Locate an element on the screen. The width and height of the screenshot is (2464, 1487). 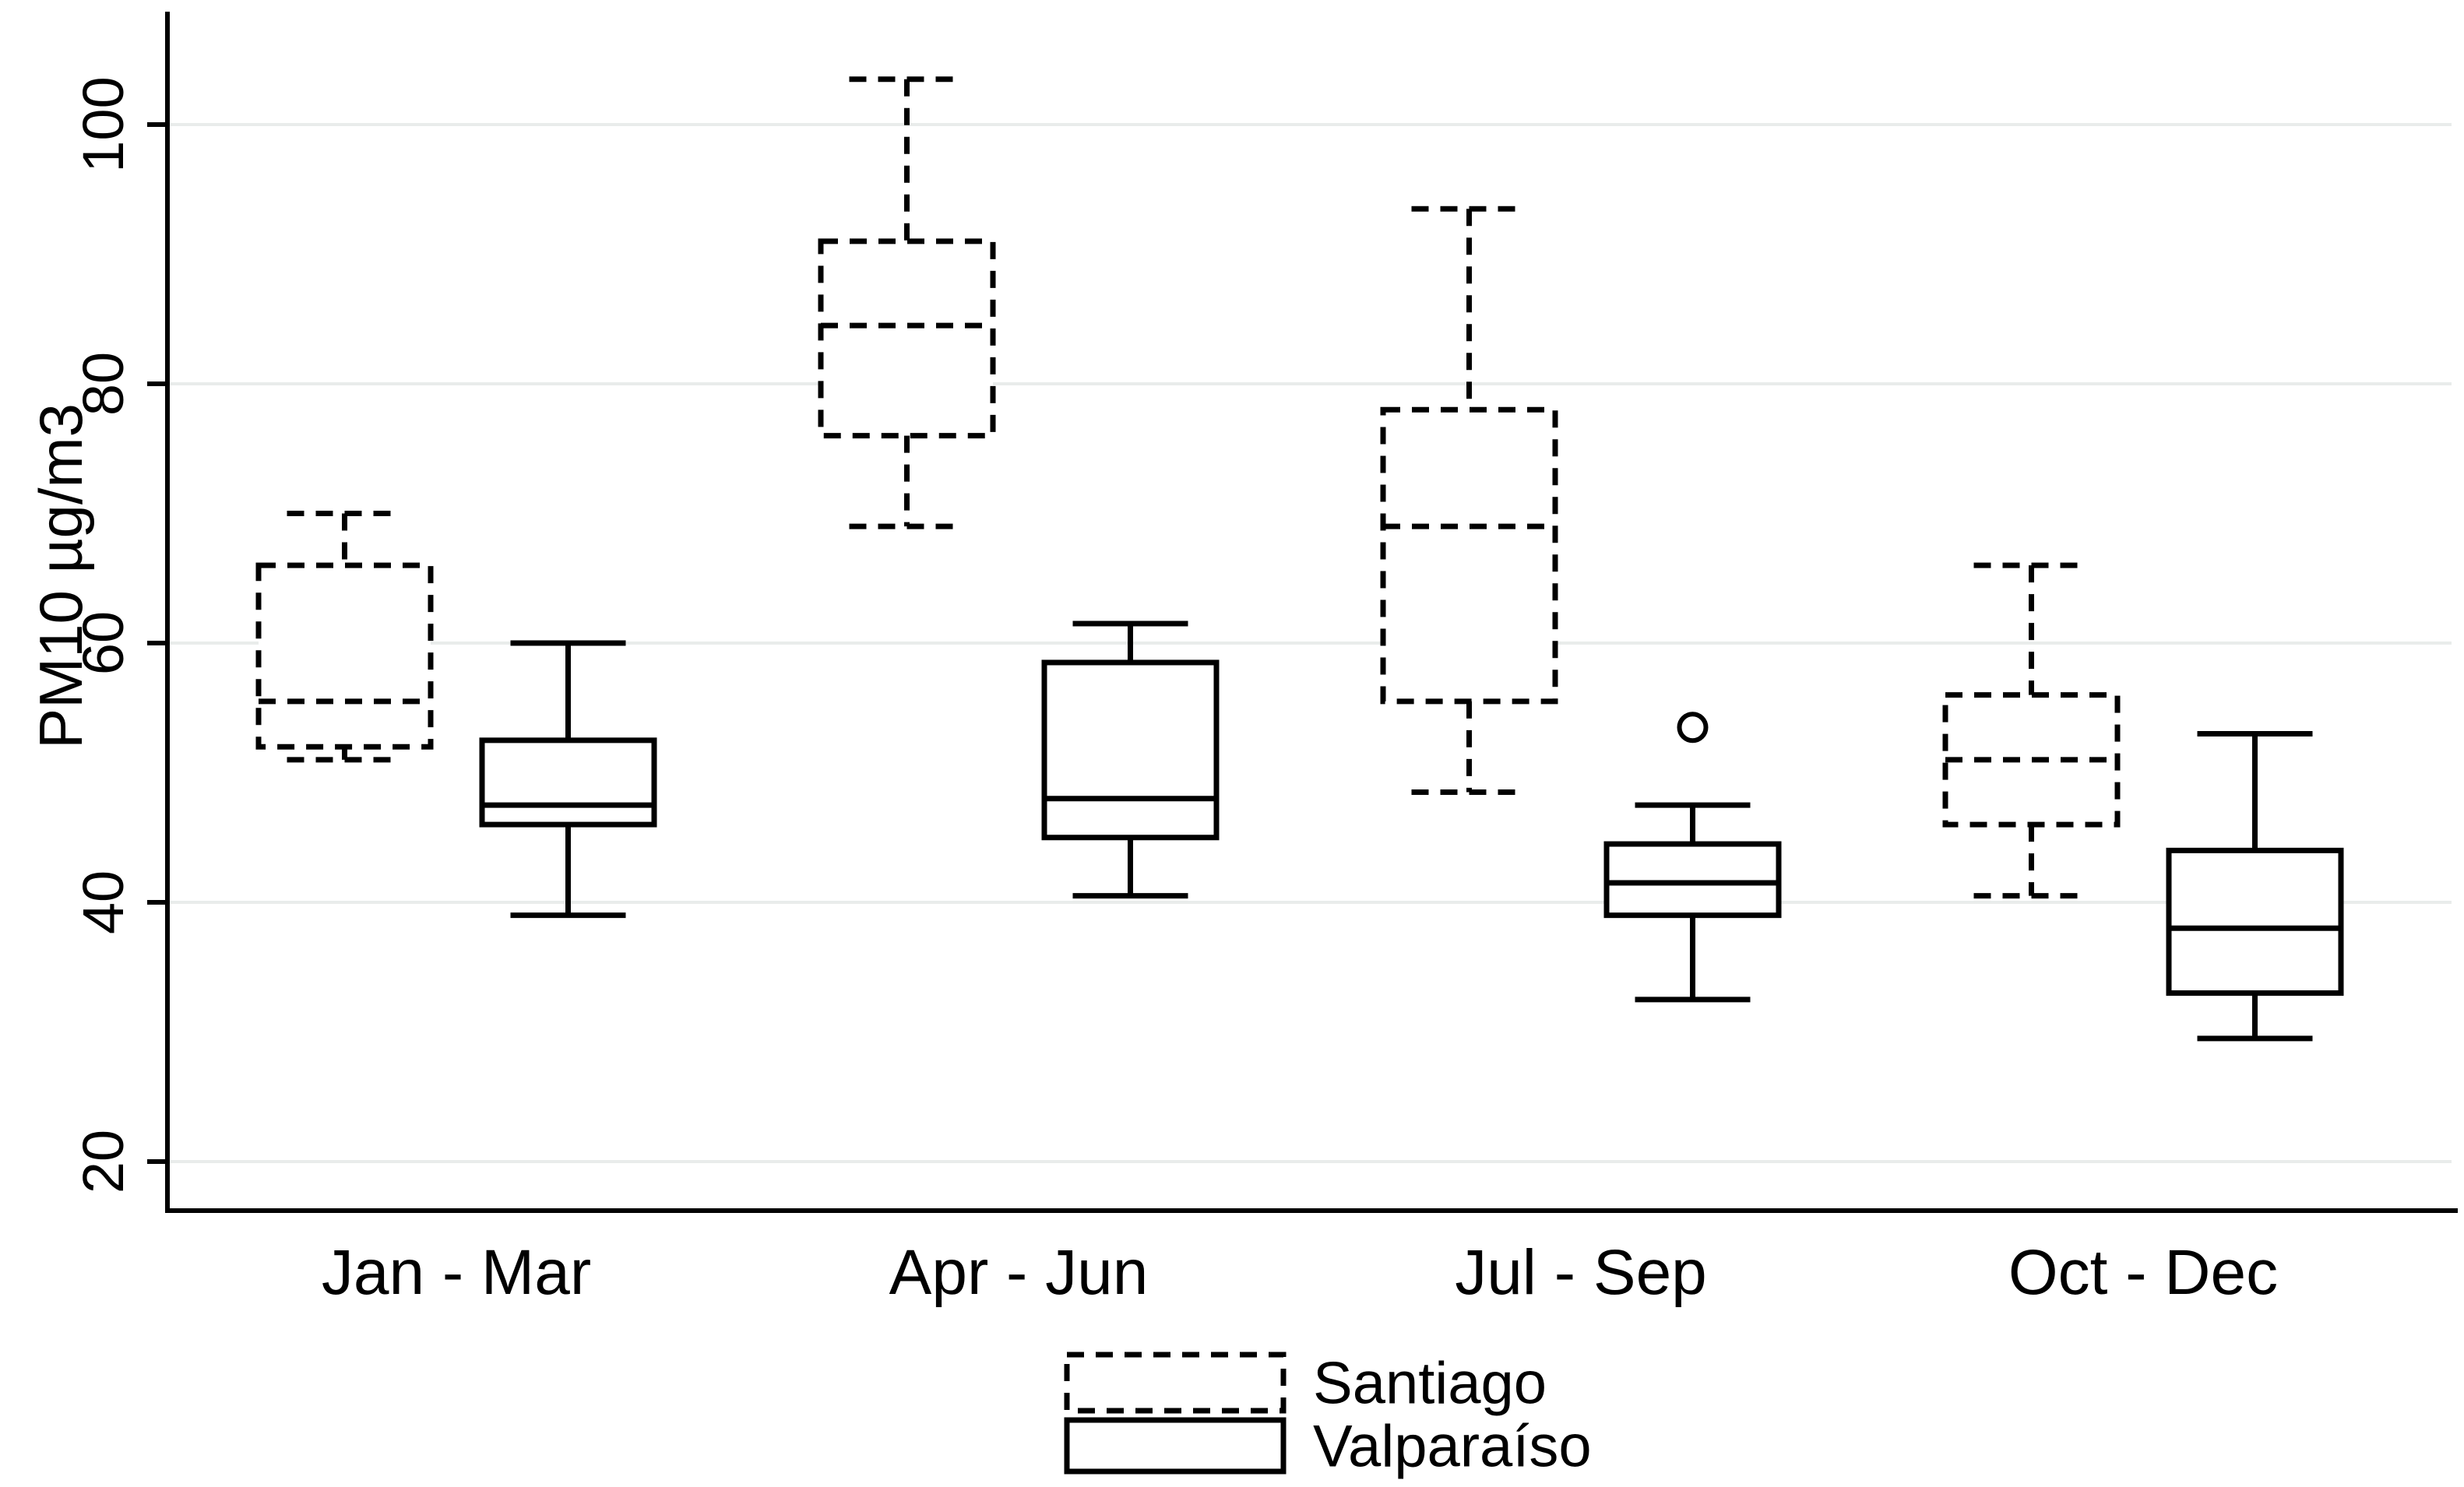
boxplot-valparaiso-jul-sep is located at coordinates (1693, 857).